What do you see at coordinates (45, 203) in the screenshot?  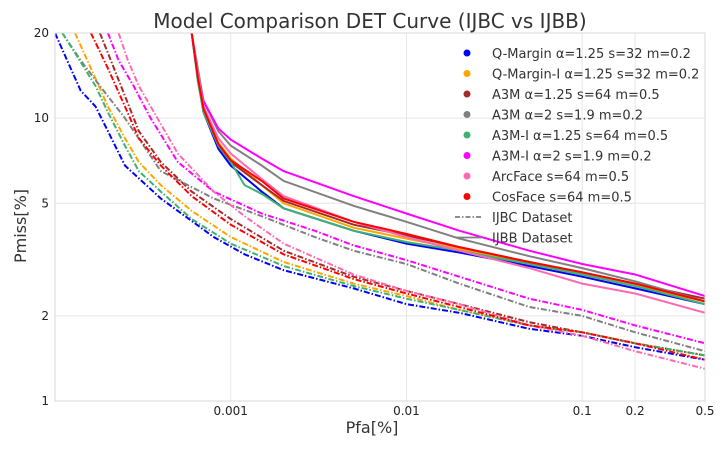 I see `y-tick-label: 5` at bounding box center [45, 203].